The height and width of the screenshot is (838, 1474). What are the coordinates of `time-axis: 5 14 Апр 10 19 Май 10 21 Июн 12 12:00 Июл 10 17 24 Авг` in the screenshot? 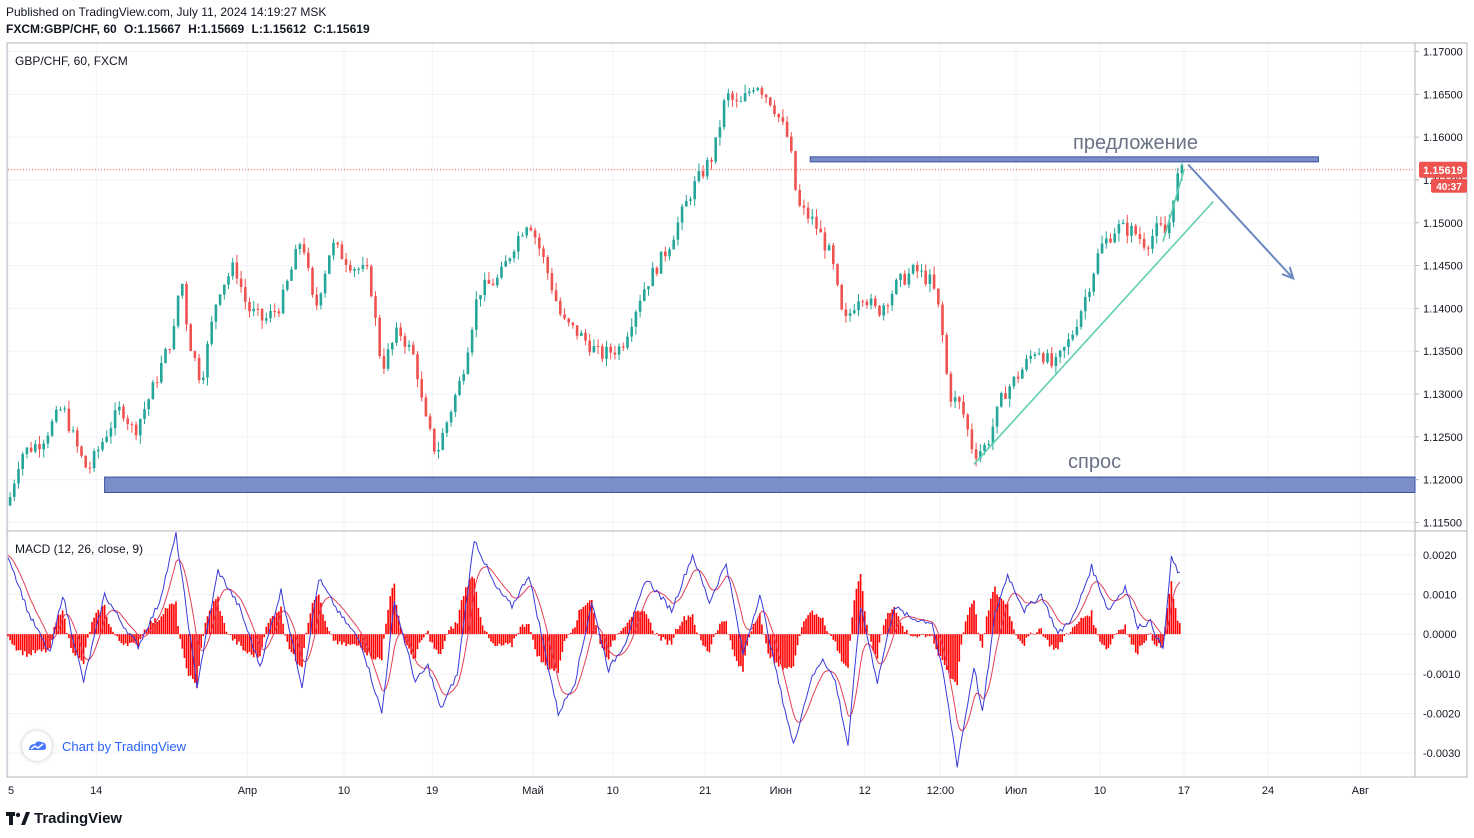 It's located at (688, 791).